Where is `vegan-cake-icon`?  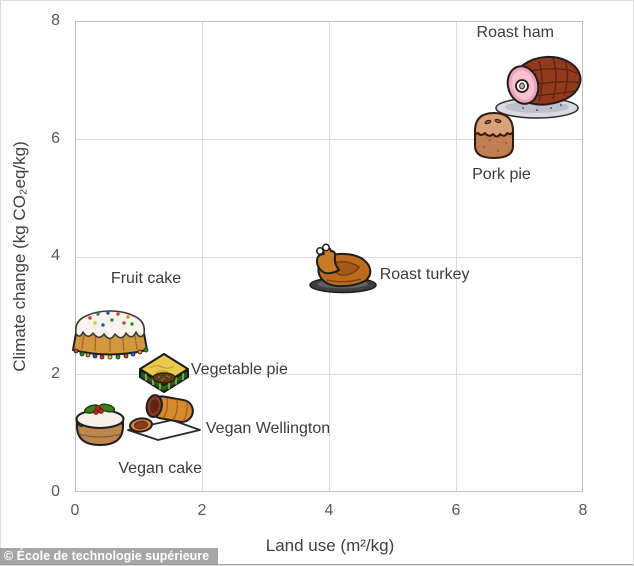 vegan-cake-icon is located at coordinates (100, 425).